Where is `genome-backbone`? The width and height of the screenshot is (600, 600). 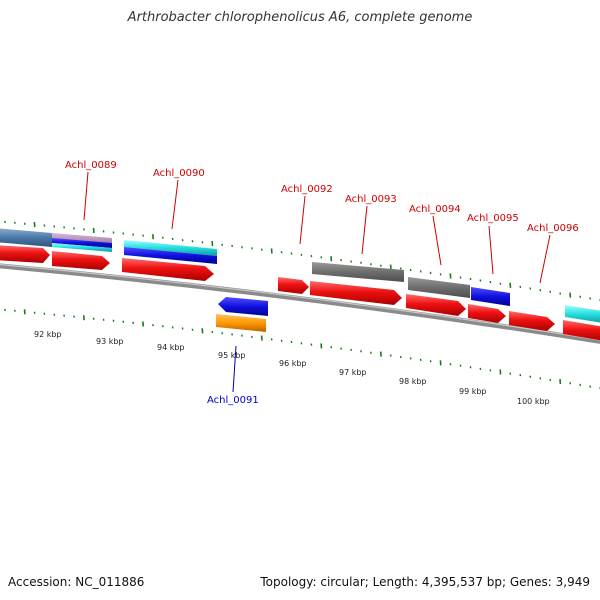
genome-backbone is located at coordinates (300, 303).